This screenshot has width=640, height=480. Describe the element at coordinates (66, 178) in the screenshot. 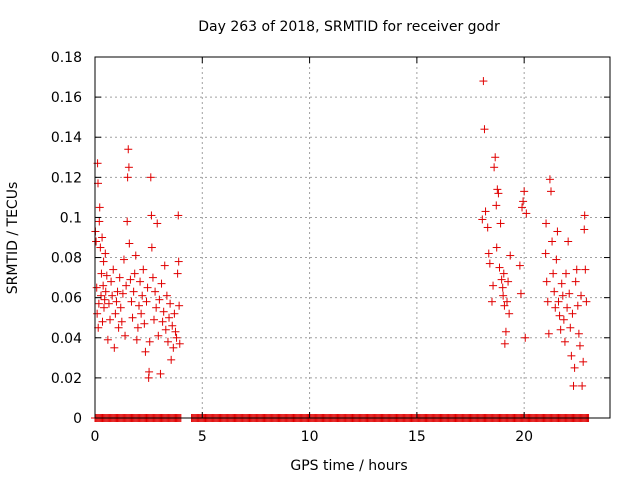

I see `y-tick-label: 0.12` at that location.